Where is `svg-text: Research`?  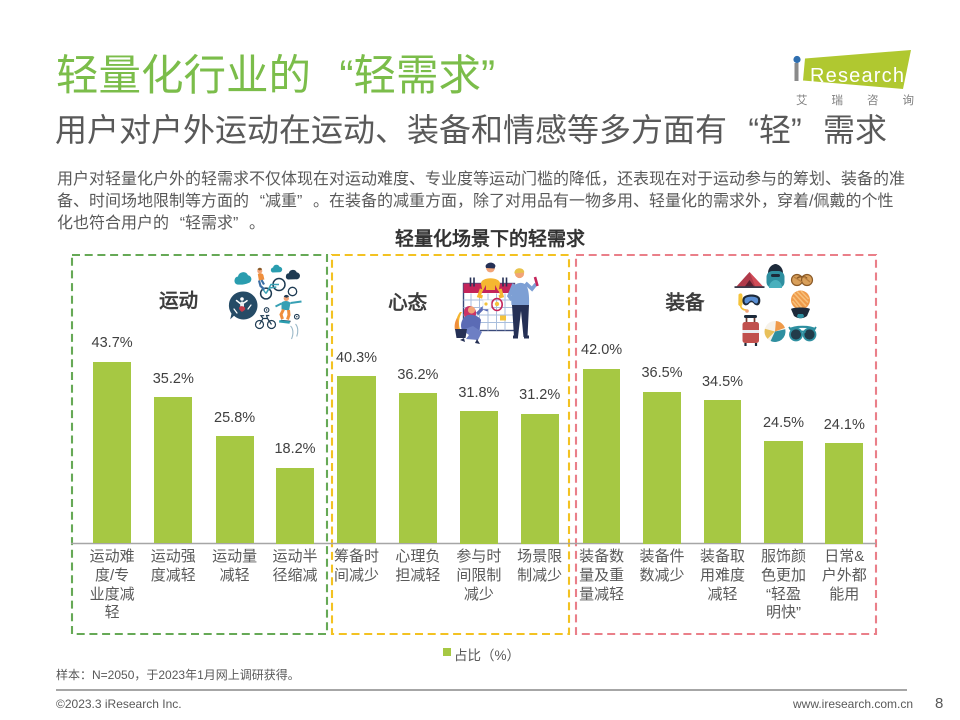 svg-text: Research is located at coordinates (857, 76).